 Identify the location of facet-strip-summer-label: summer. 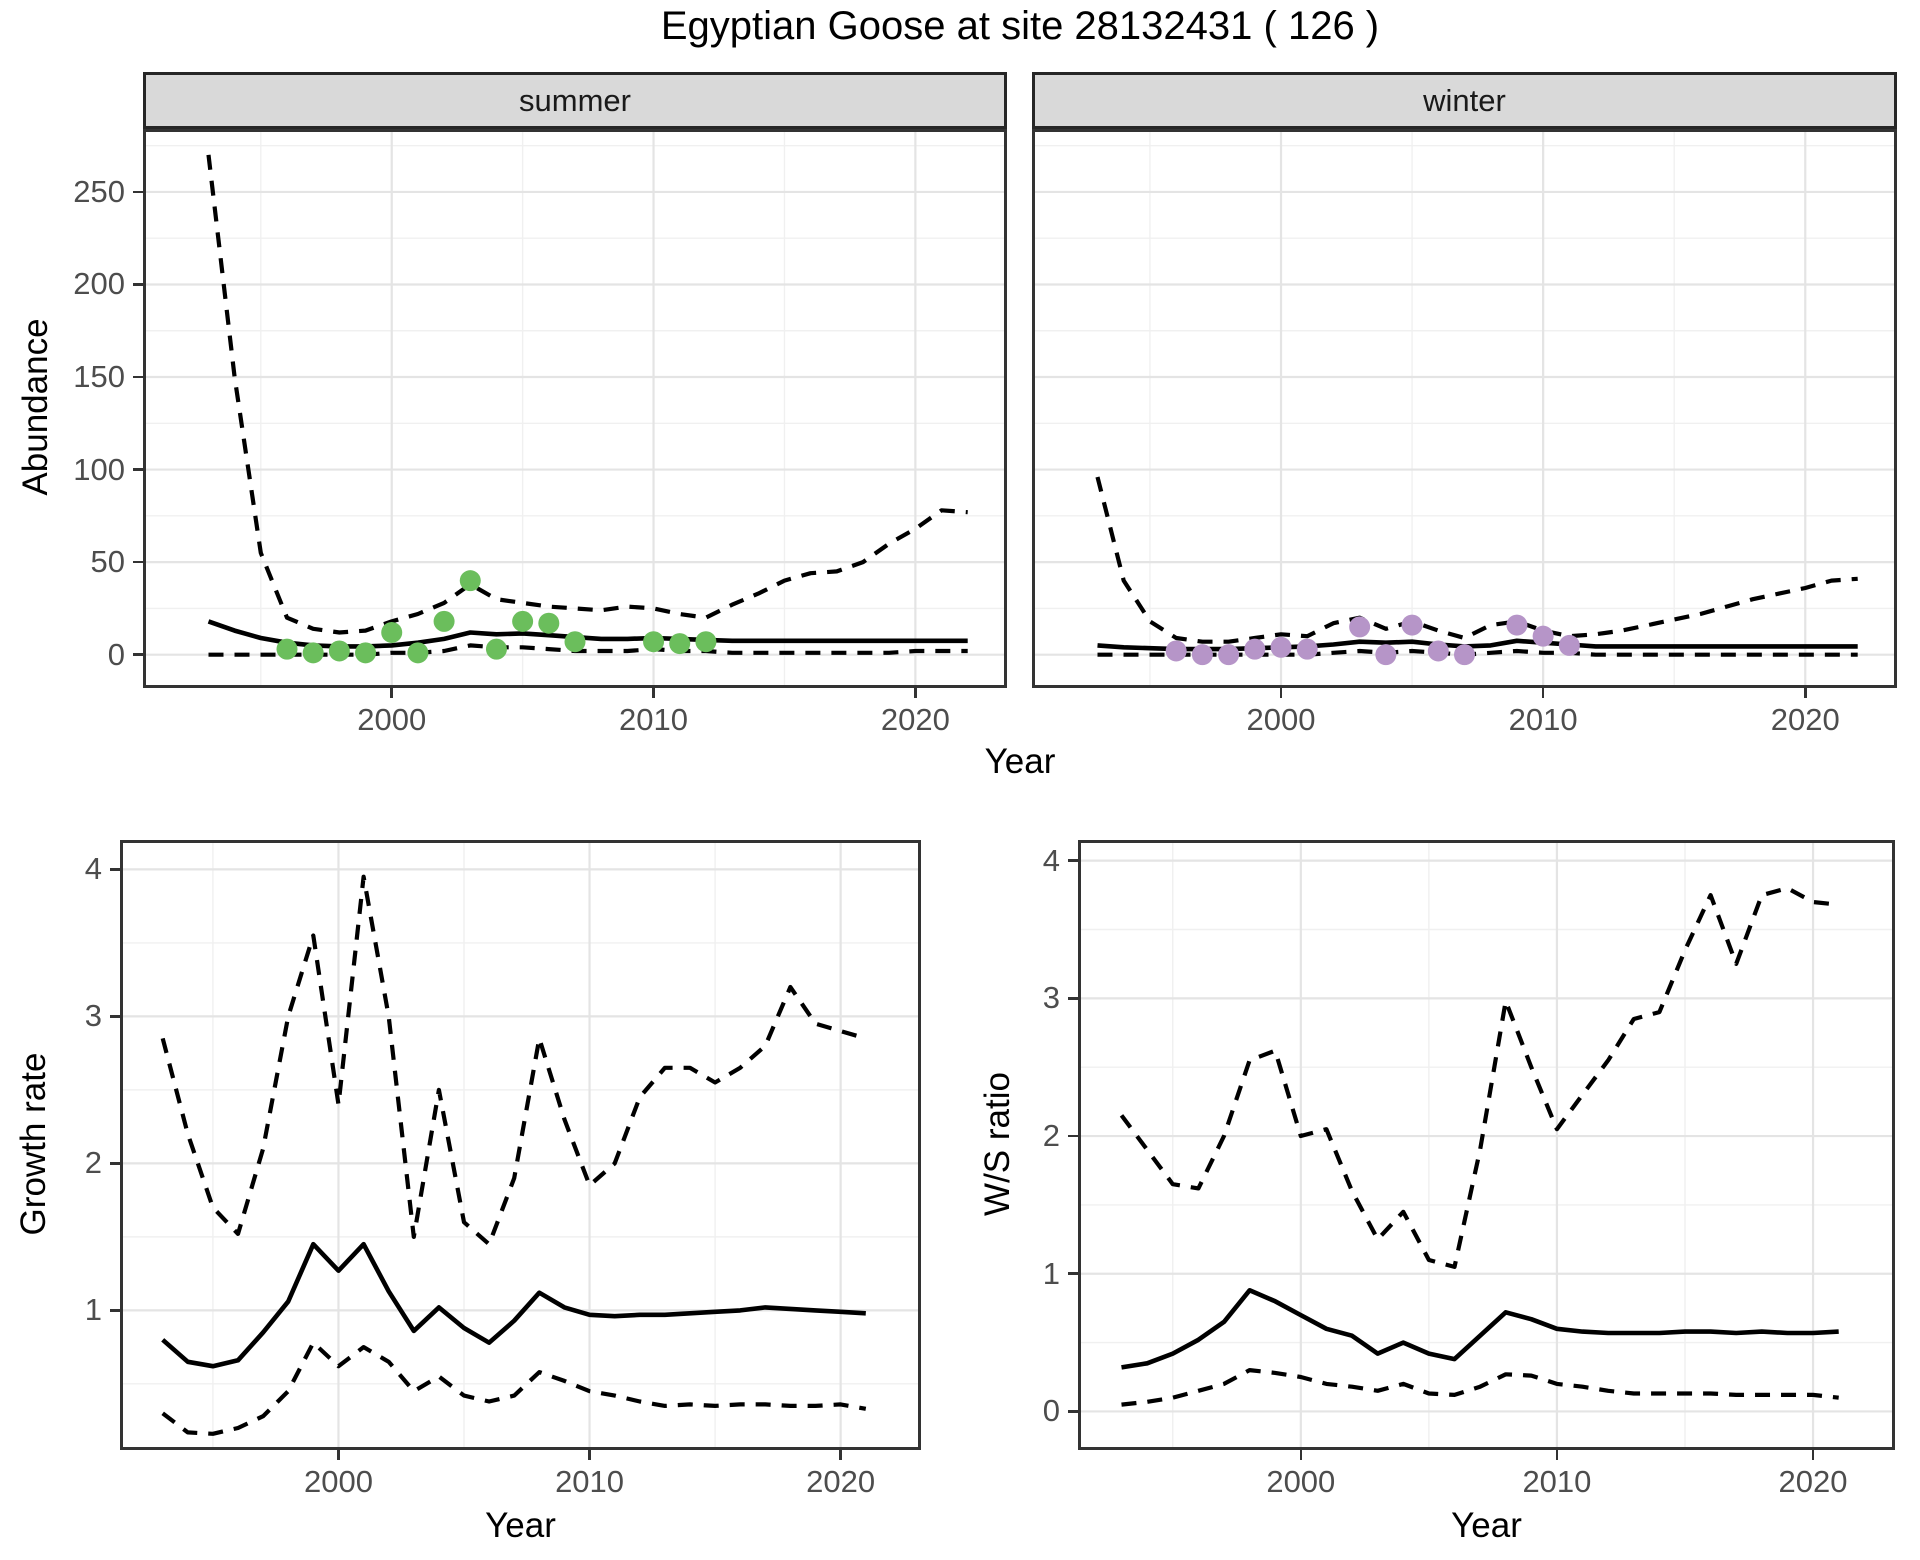
(575, 100).